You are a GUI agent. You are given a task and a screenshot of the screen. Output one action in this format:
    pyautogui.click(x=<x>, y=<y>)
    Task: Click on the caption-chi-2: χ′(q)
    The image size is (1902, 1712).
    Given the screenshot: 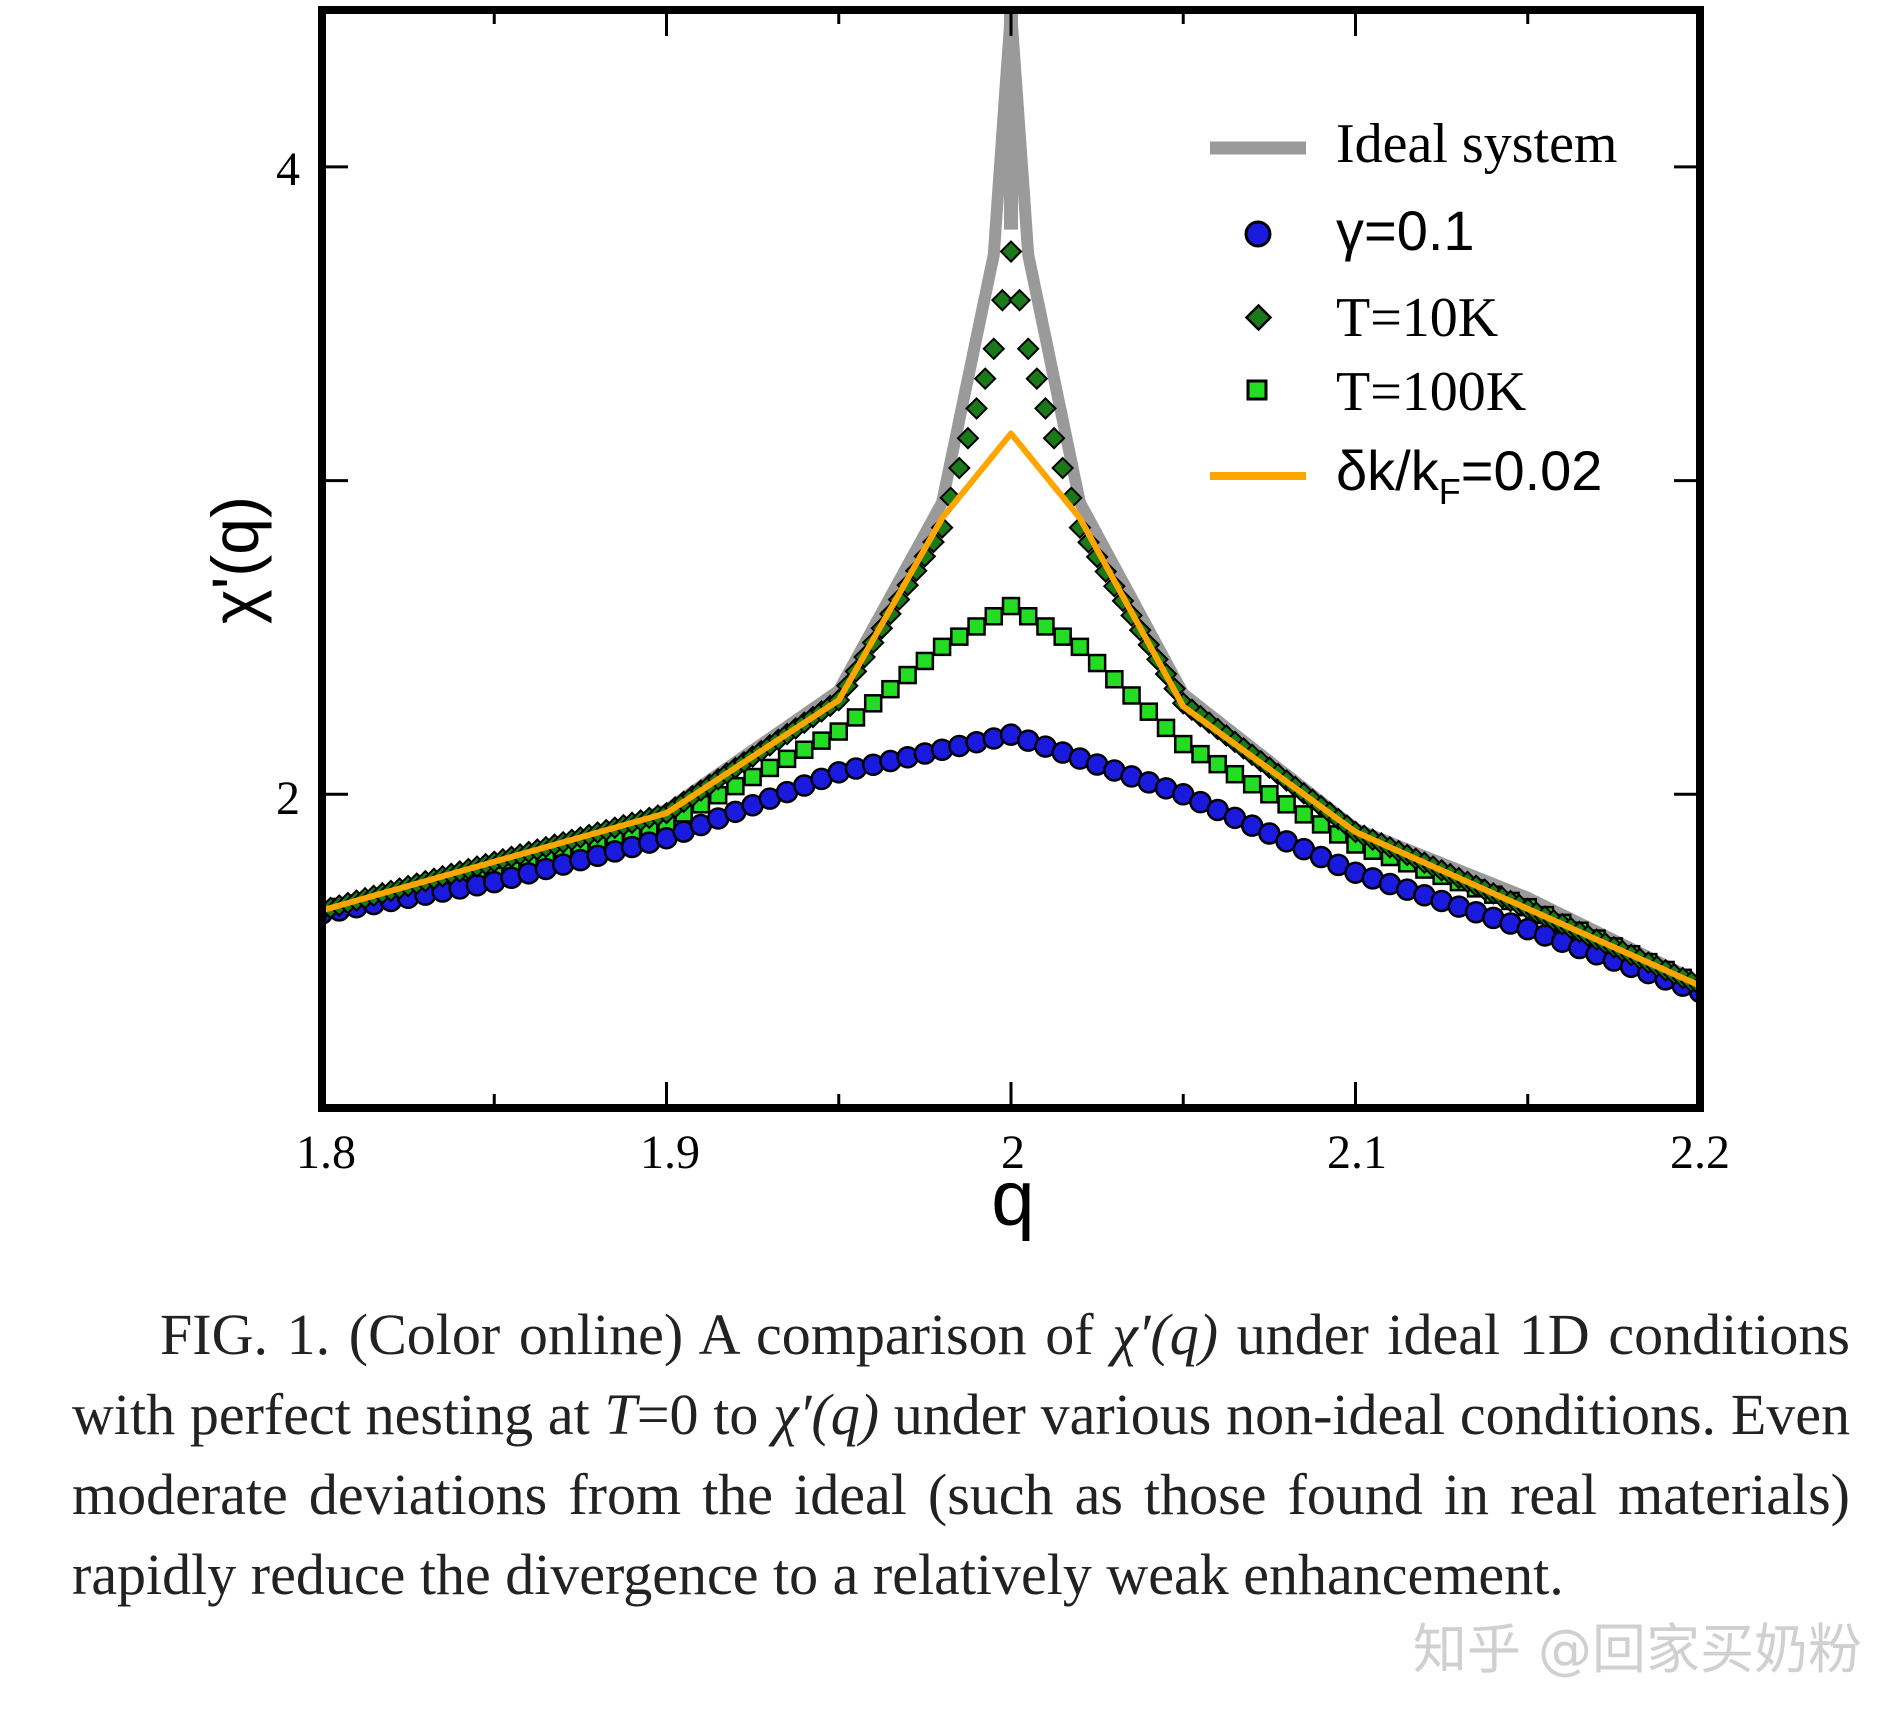 What is the action you would take?
    pyautogui.click(x=826, y=1414)
    